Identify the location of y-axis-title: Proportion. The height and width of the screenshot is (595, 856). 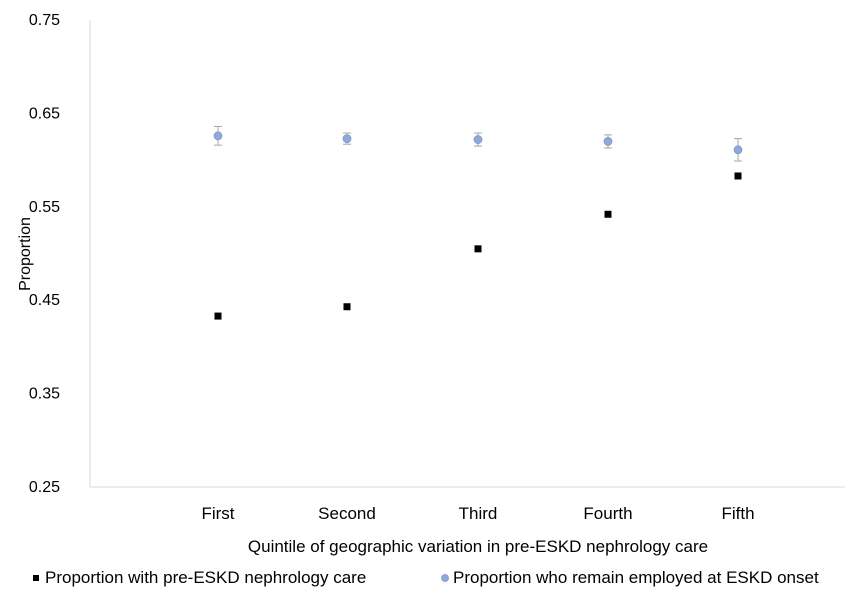
(25, 254).